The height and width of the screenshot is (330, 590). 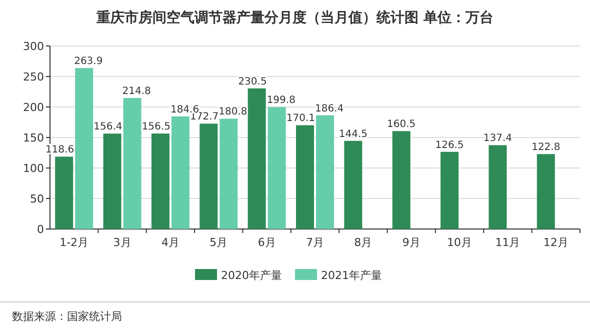 What do you see at coordinates (555, 242) in the screenshot?
I see `x-tick-label: 12月` at bounding box center [555, 242].